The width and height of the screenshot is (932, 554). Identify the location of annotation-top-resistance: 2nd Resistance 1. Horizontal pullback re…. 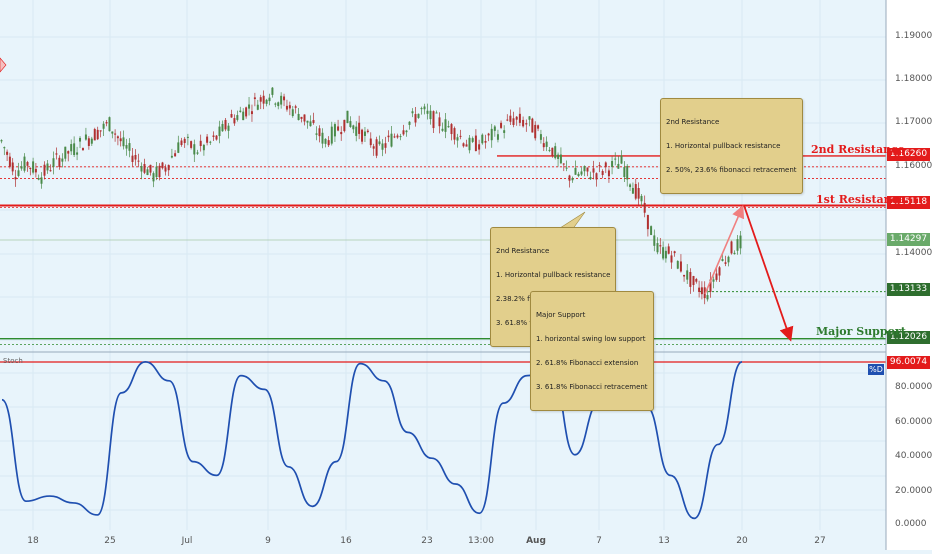
(731, 146).